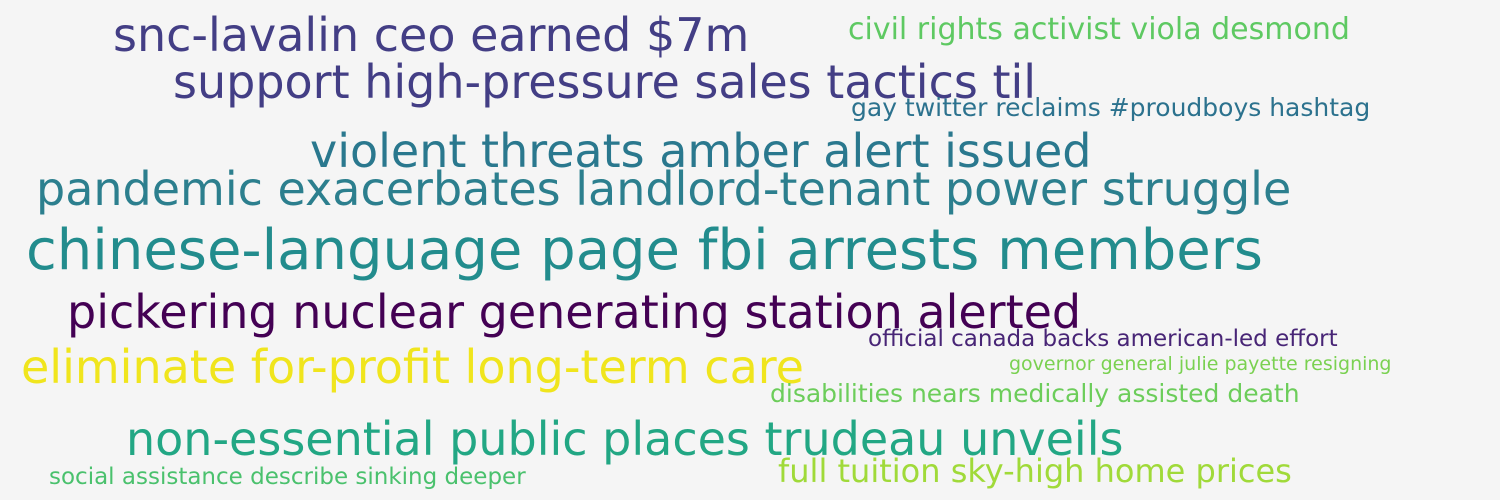 The height and width of the screenshot is (500, 1500). Describe the element at coordinates (412, 367) in the screenshot. I see `cloud-word: eliminate for-profit long-term care` at that location.